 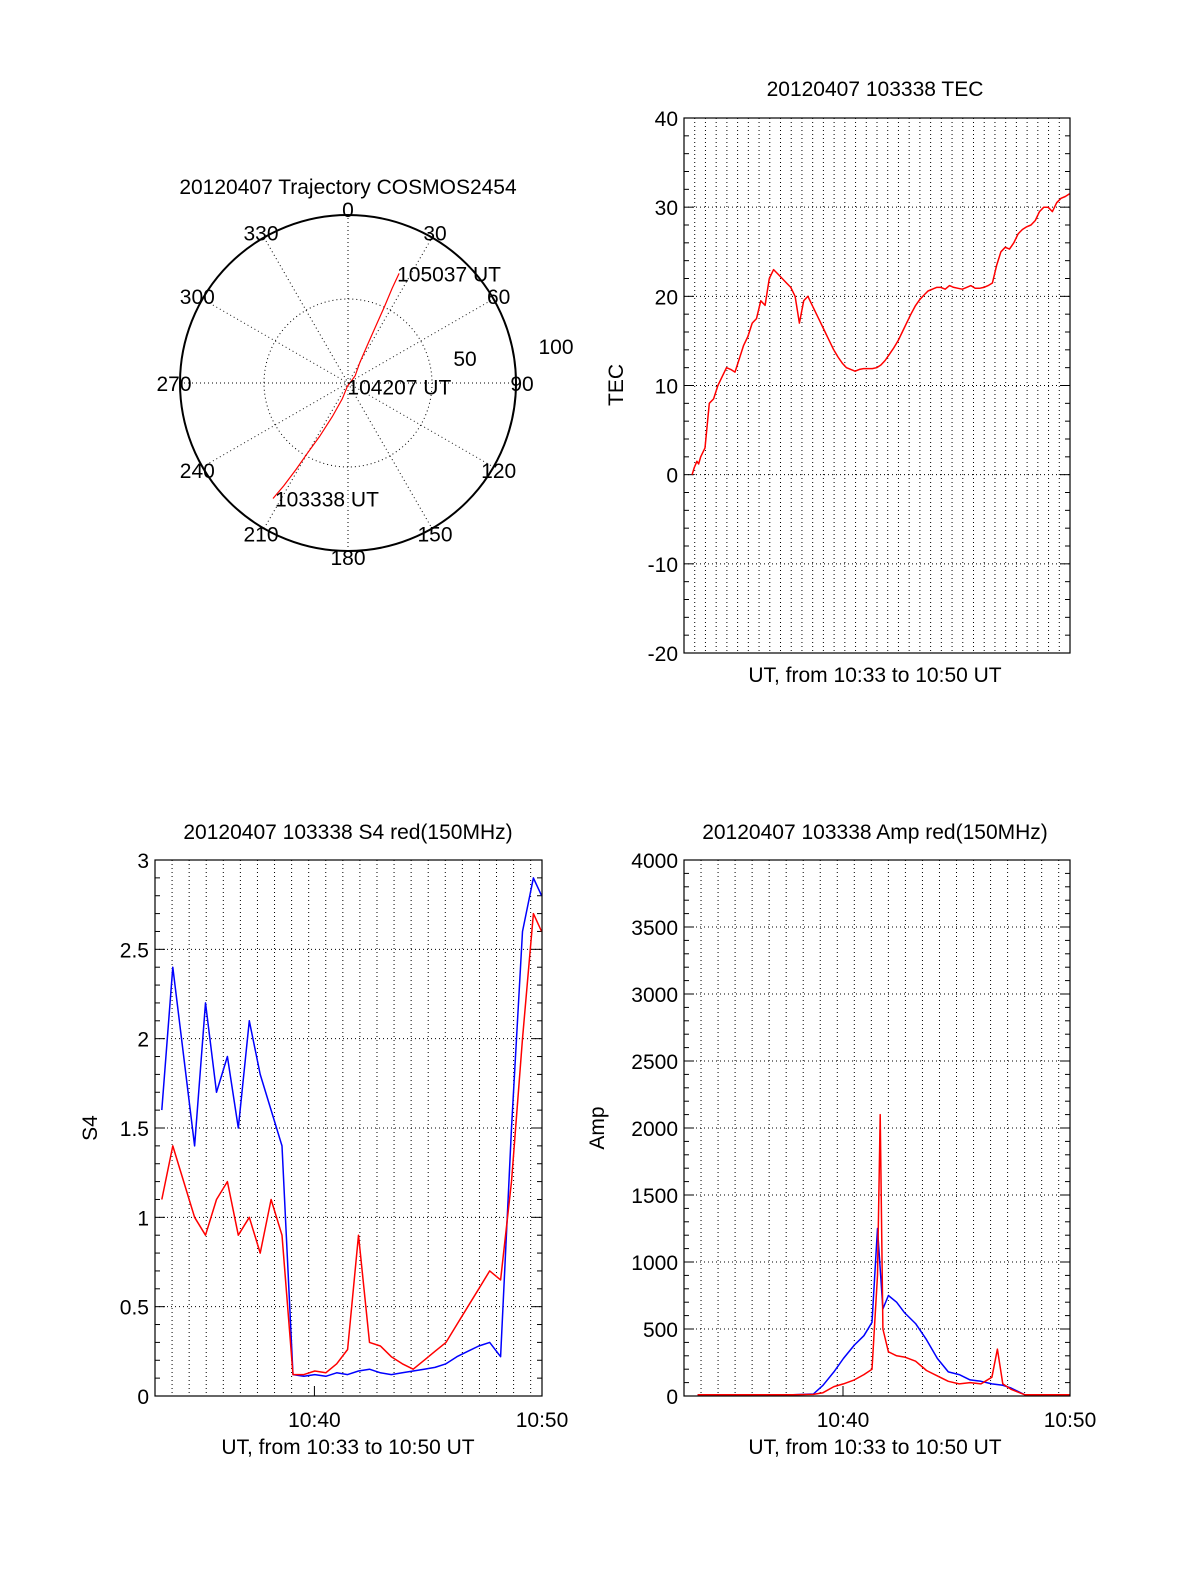 What do you see at coordinates (874, 1447) in the screenshot?
I see `amp-xlabel: UT, from 10:33 to 10:50 UT` at bounding box center [874, 1447].